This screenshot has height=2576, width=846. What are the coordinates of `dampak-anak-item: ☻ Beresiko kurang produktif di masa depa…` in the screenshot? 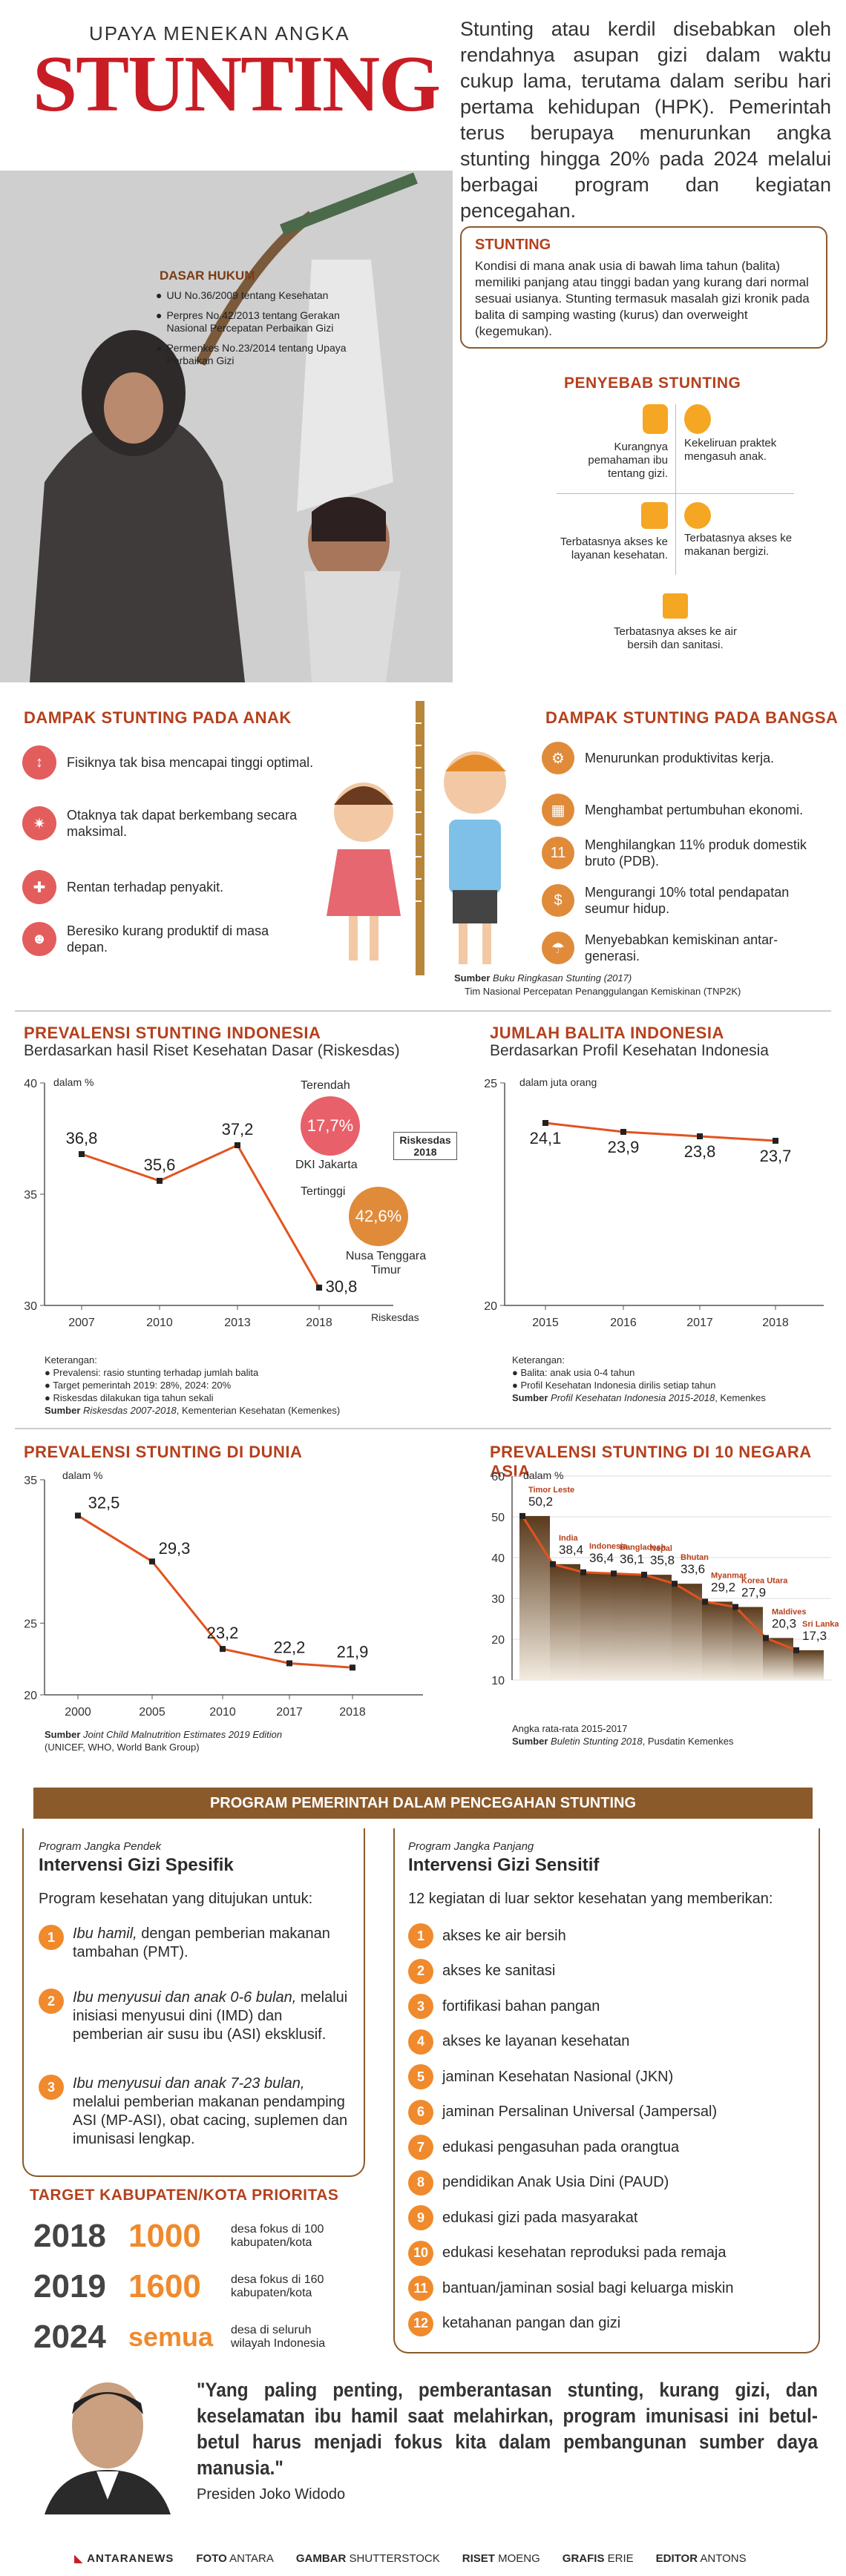 It's located at (185, 939).